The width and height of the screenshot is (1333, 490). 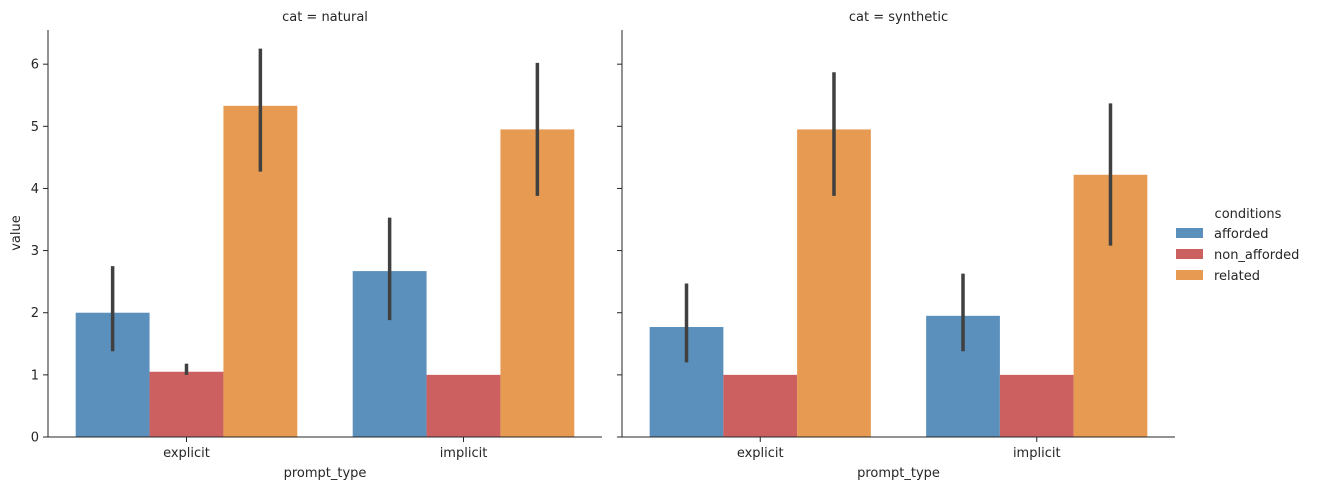 I want to click on y-tick-label: 5, so click(x=35, y=127).